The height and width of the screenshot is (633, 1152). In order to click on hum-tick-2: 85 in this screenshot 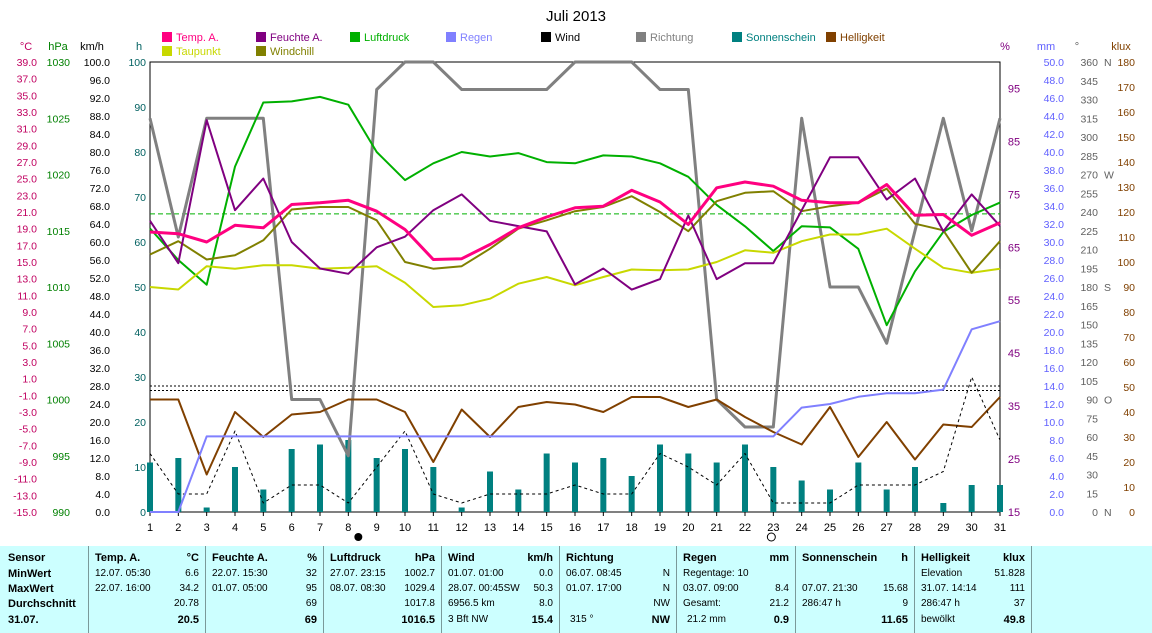, I will do `click(1014, 142)`.